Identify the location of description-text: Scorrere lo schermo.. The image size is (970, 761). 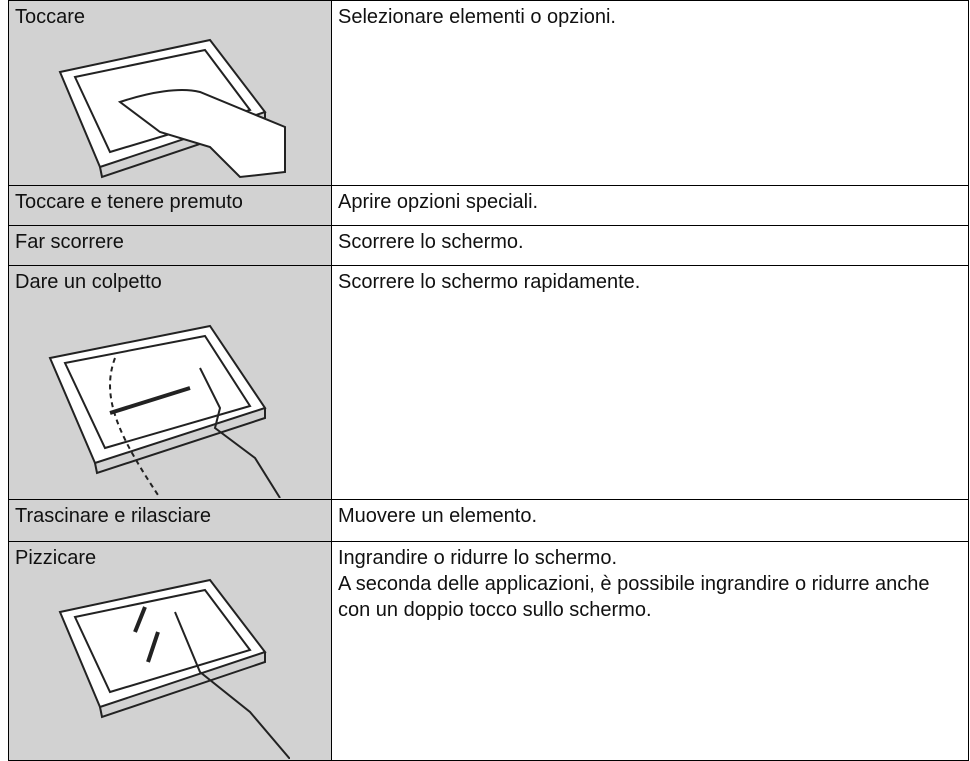
(431, 242).